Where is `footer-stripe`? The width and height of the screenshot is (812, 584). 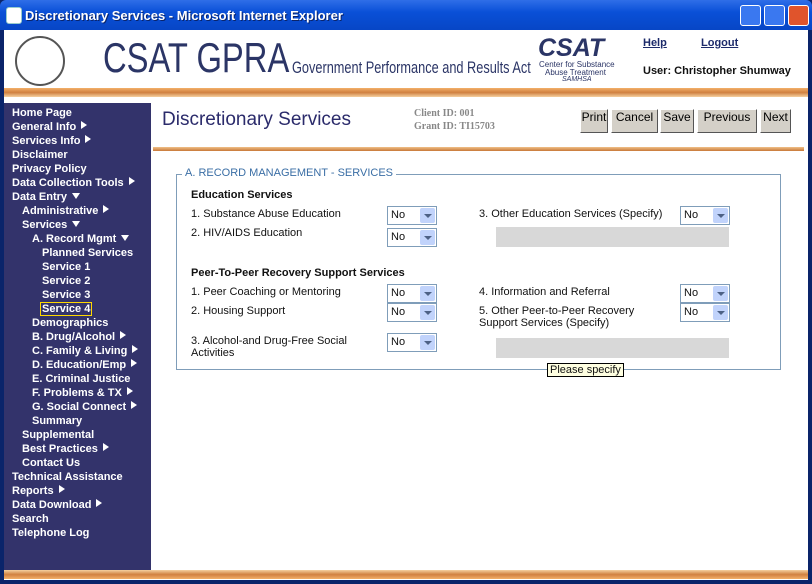 footer-stripe is located at coordinates (406, 574).